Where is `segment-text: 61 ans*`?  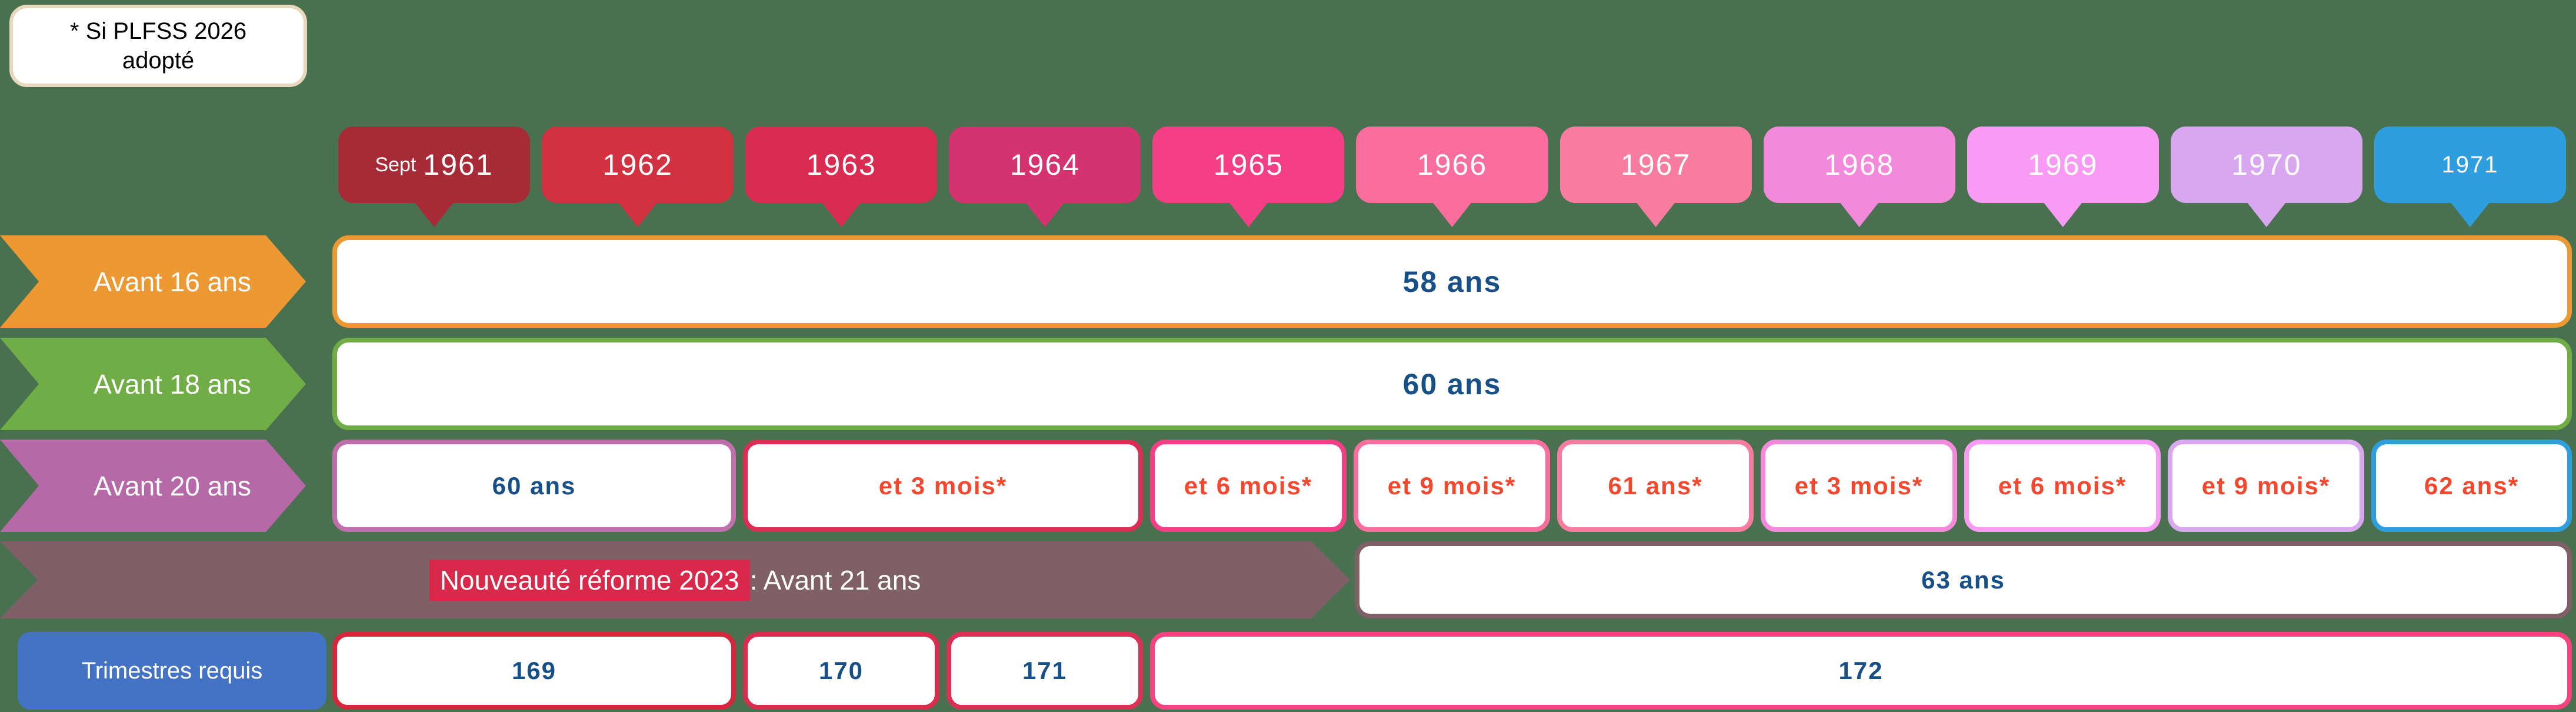 segment-text: 61 ans* is located at coordinates (1656, 485).